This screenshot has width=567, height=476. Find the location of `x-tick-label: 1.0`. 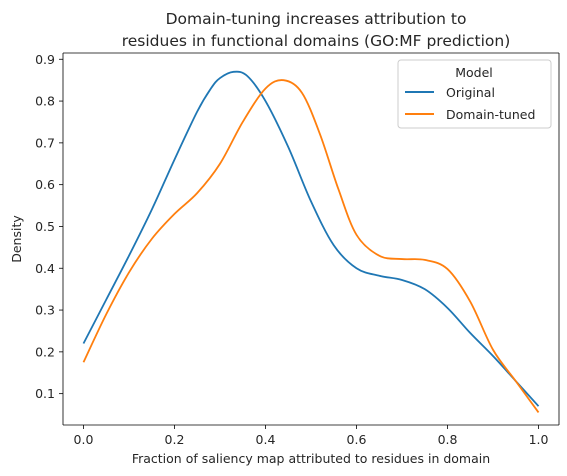

x-tick-label: 1.0 is located at coordinates (539, 439).